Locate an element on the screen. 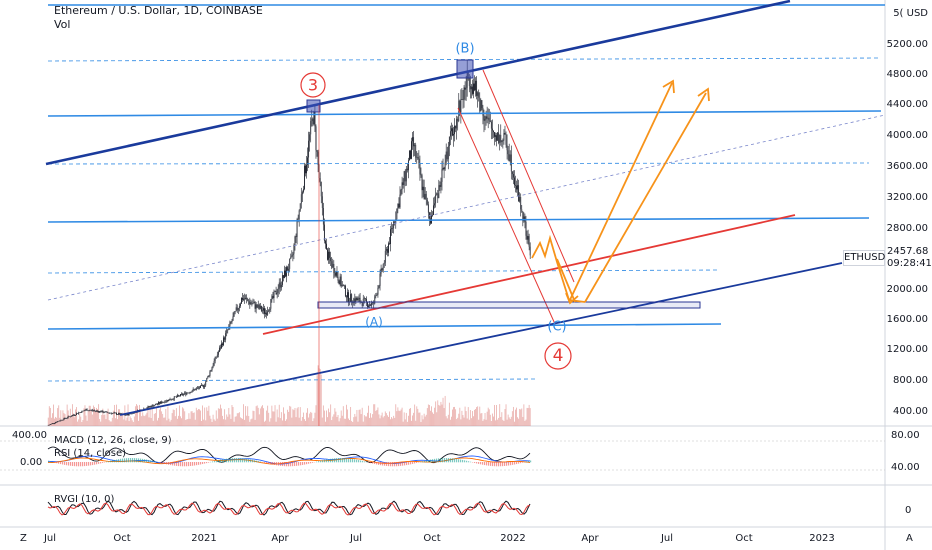 This screenshot has width=932, height=550. price-axis-unit: 5( USD is located at coordinates (910, 13).